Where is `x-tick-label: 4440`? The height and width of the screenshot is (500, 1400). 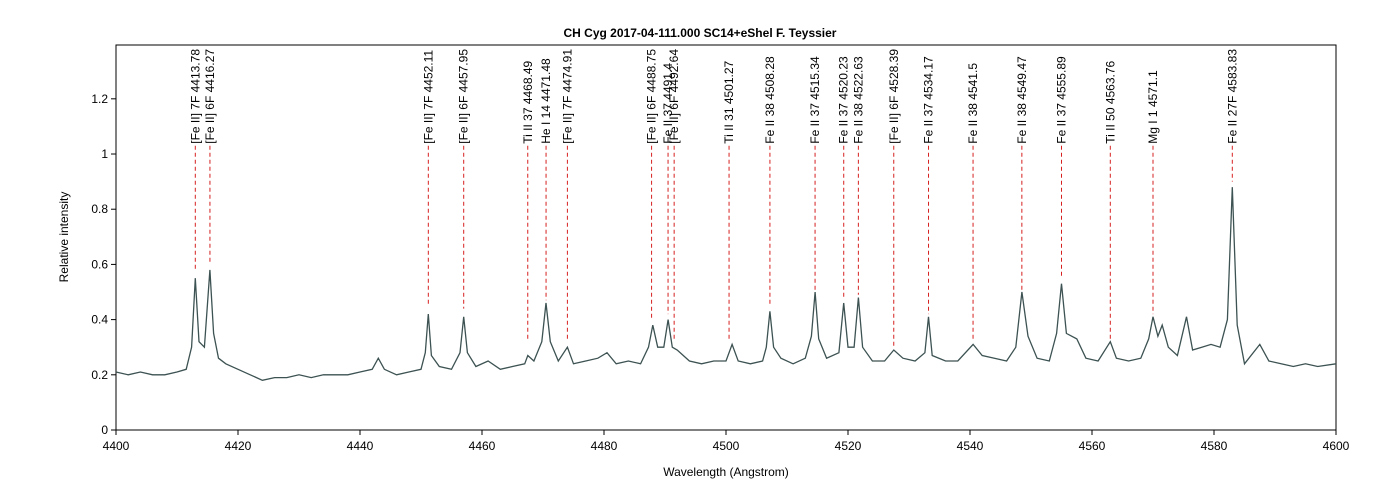 x-tick-label: 4440 is located at coordinates (360, 446).